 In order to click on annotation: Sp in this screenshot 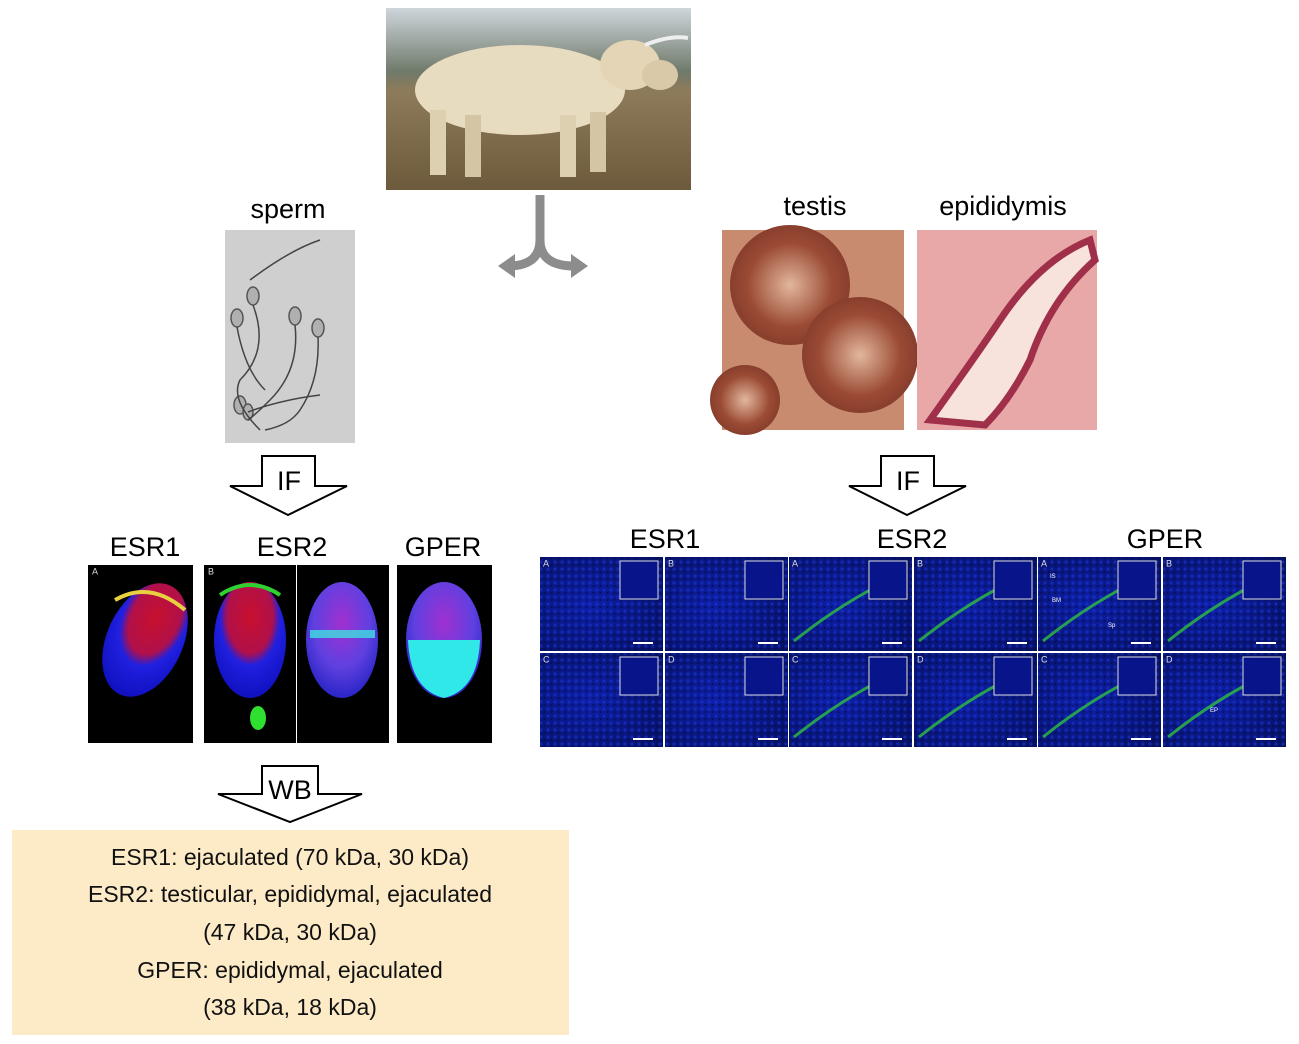, I will do `click(1112, 626)`.